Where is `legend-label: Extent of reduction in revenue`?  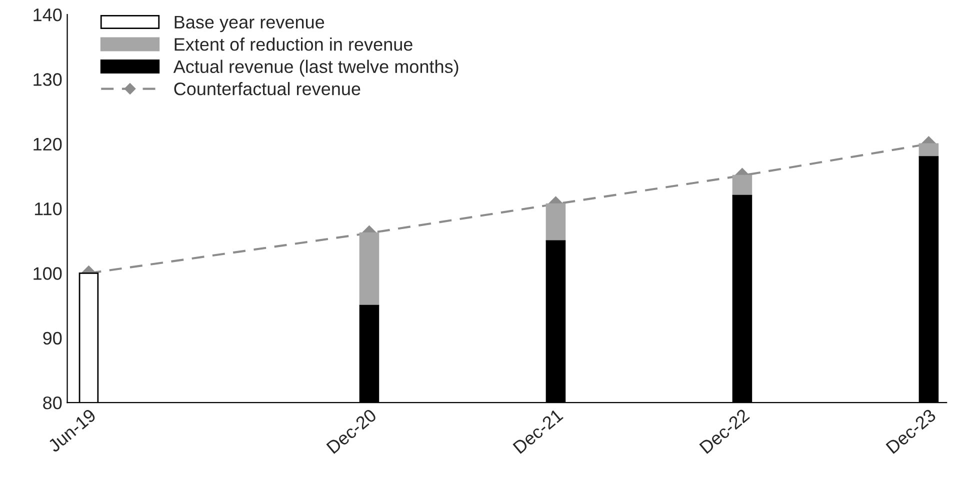 legend-label: Extent of reduction in revenue is located at coordinates (293, 44).